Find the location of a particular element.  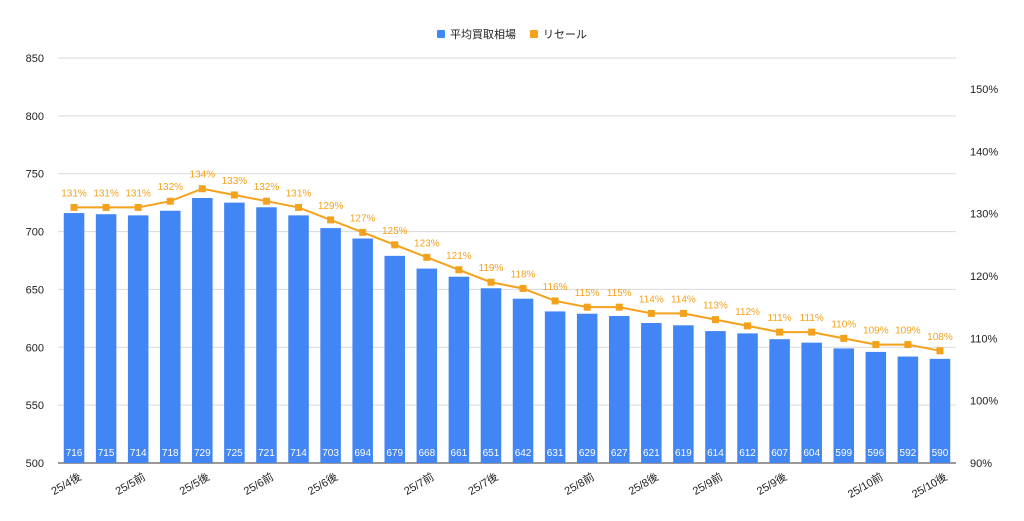

line-value-label: 133% is located at coordinates (235, 181).